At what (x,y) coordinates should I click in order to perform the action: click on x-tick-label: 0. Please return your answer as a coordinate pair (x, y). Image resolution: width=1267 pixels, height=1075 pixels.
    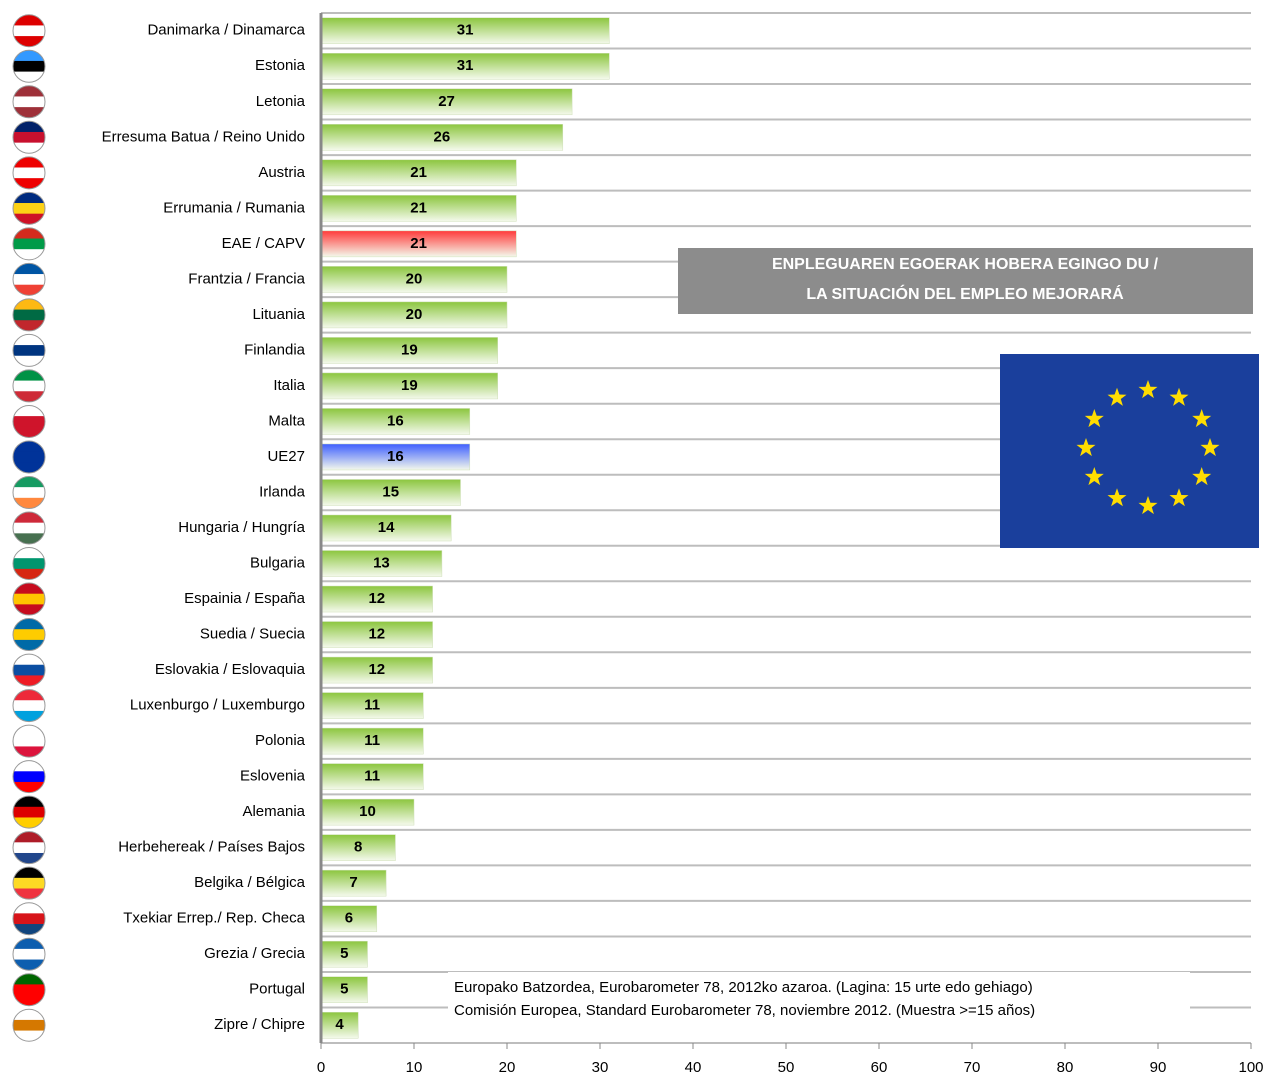
    Looking at the image, I should click on (321, 1067).